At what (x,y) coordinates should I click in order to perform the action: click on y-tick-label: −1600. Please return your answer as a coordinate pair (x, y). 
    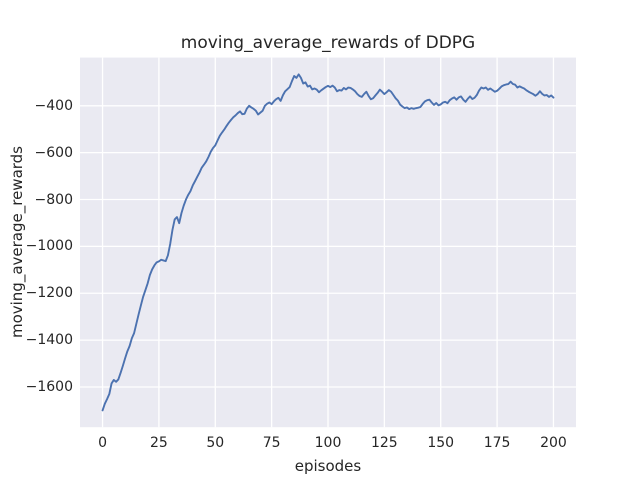
    Looking at the image, I should click on (49, 386).